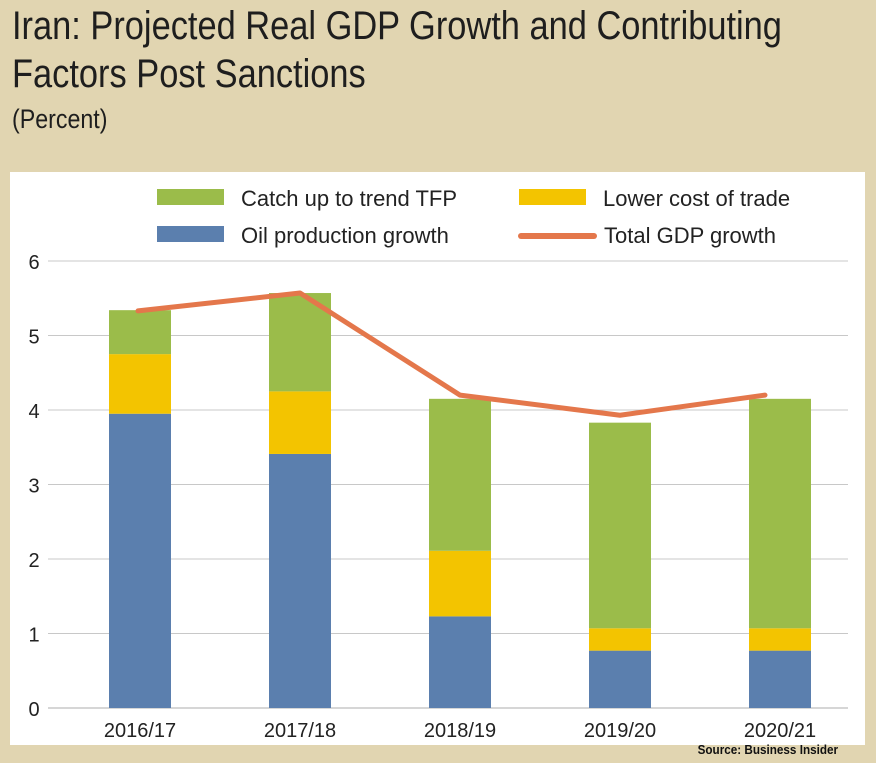  What do you see at coordinates (33, 710) in the screenshot?
I see `y-tick-label: 0` at bounding box center [33, 710].